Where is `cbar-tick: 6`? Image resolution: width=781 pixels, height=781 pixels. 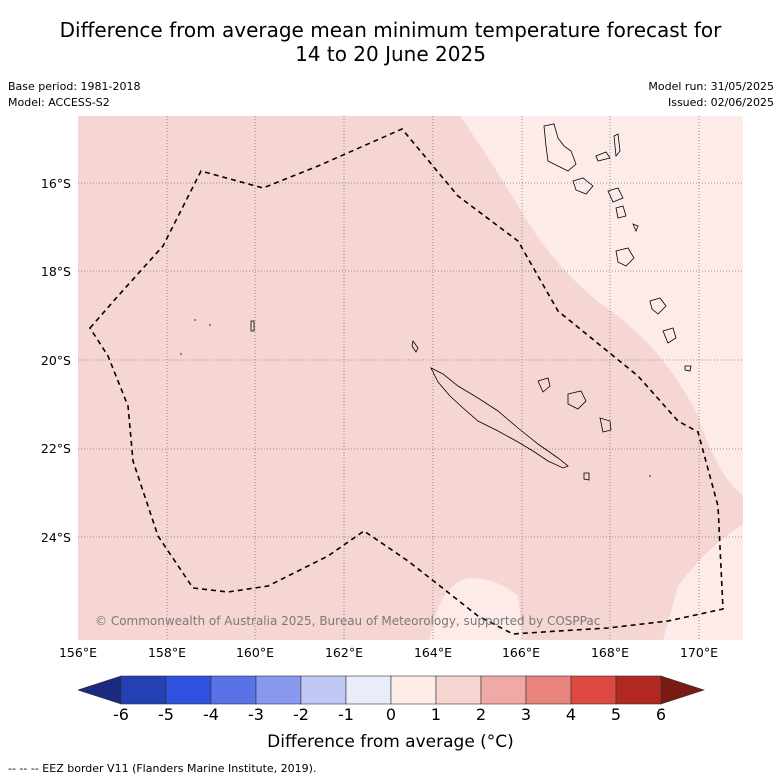 cbar-tick: 6 is located at coordinates (661, 714).